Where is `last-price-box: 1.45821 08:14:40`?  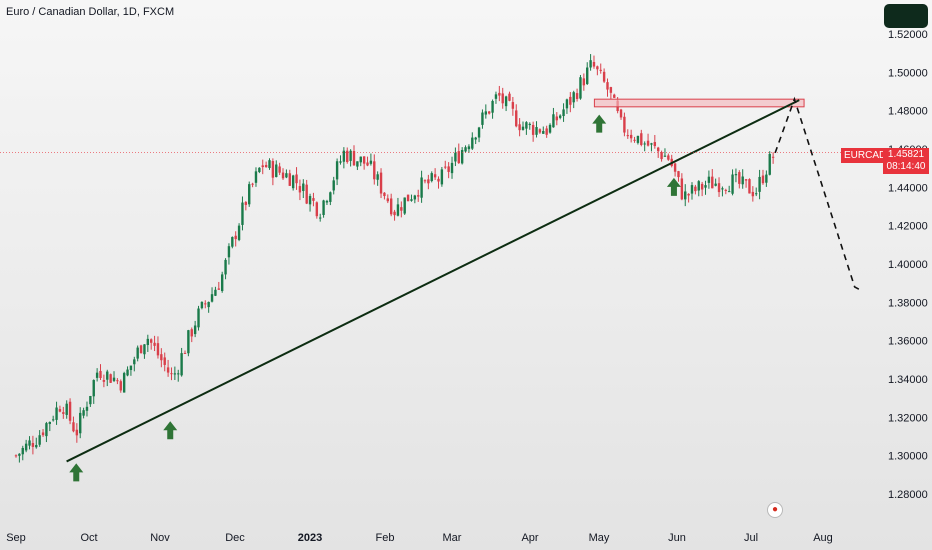 last-price-box: 1.45821 08:14:40 is located at coordinates (906, 161).